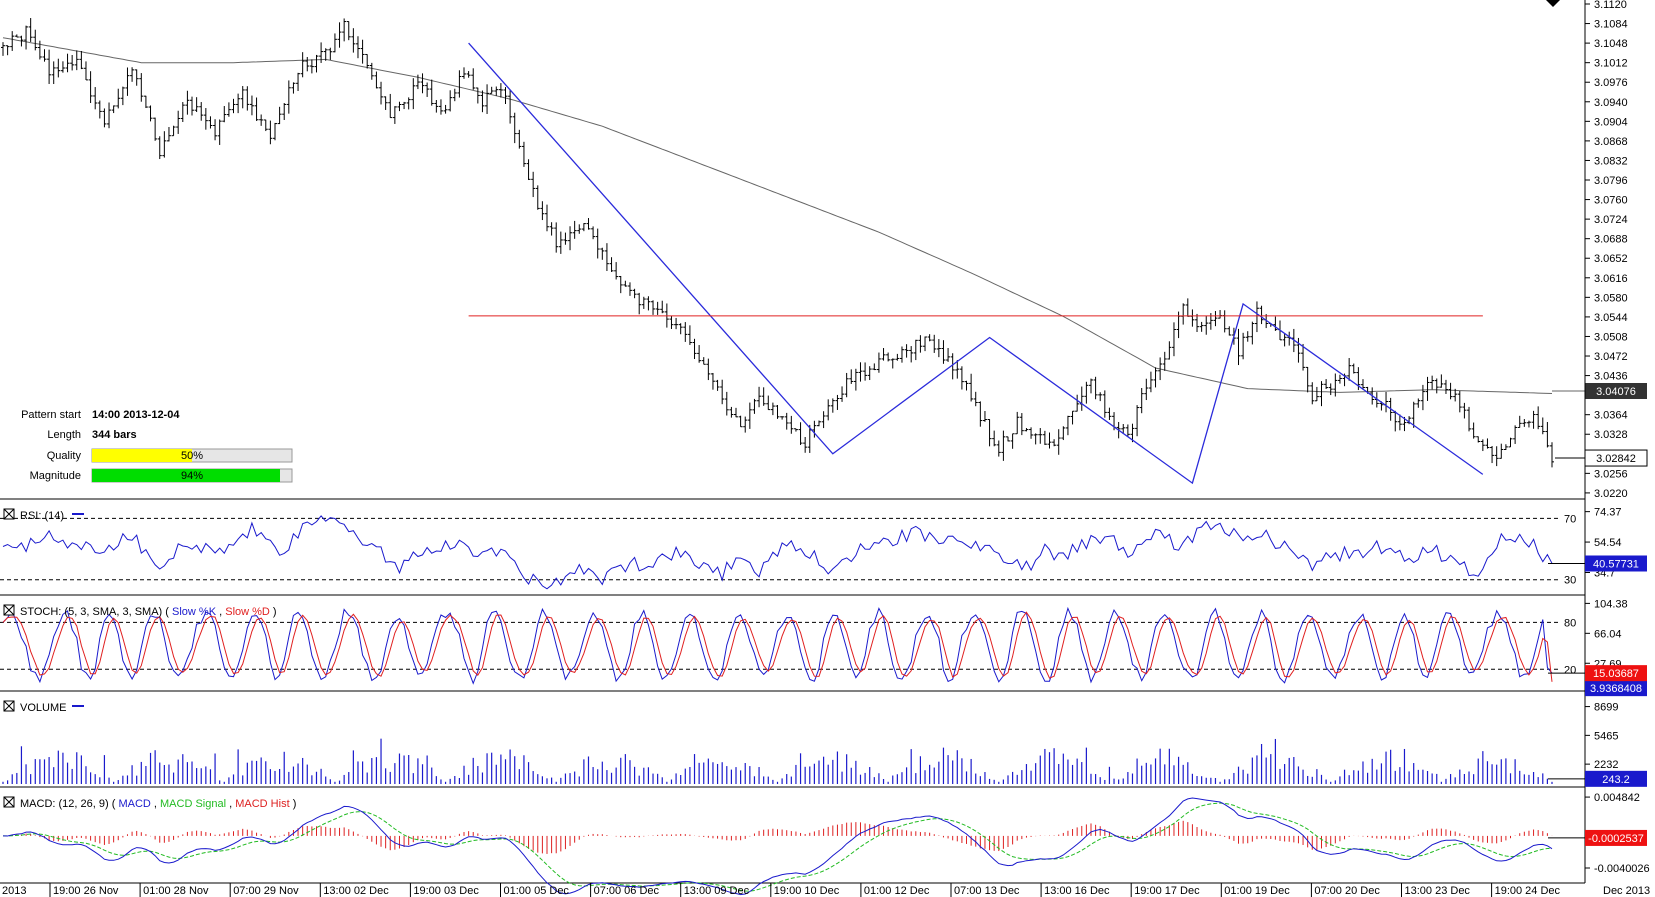  What do you see at coordinates (1553, 3) in the screenshot?
I see `panel-menu-icon` at bounding box center [1553, 3].